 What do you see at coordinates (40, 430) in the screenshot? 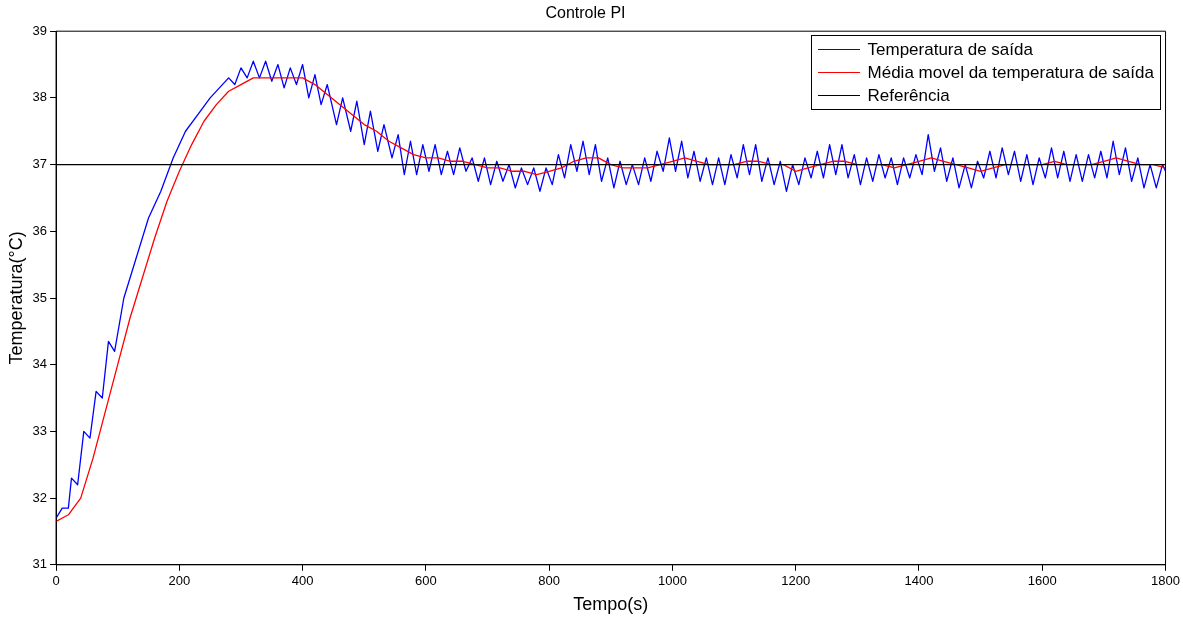
I see `y-tick-label: 33` at bounding box center [40, 430].